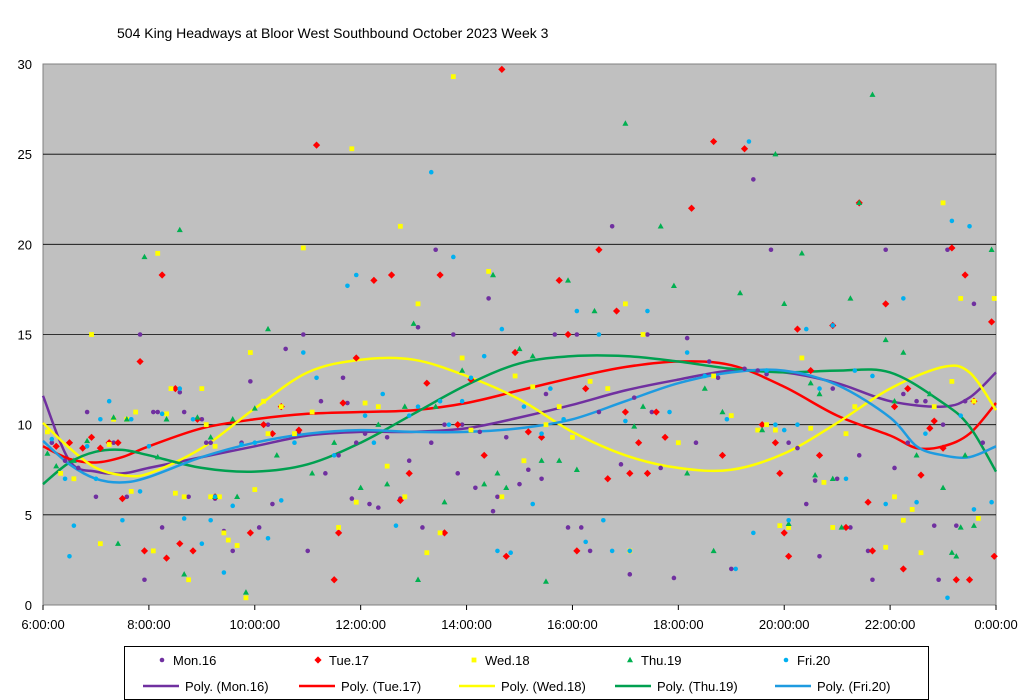  Describe the element at coordinates (25, 154) in the screenshot. I see `y-tick-label: 25` at that location.